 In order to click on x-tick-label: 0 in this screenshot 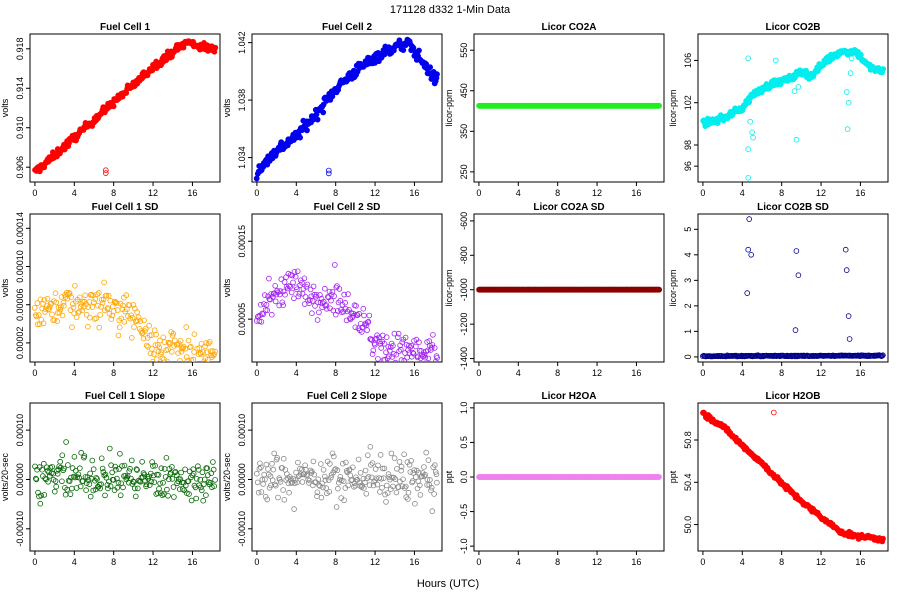, I will do `click(702, 193)`.